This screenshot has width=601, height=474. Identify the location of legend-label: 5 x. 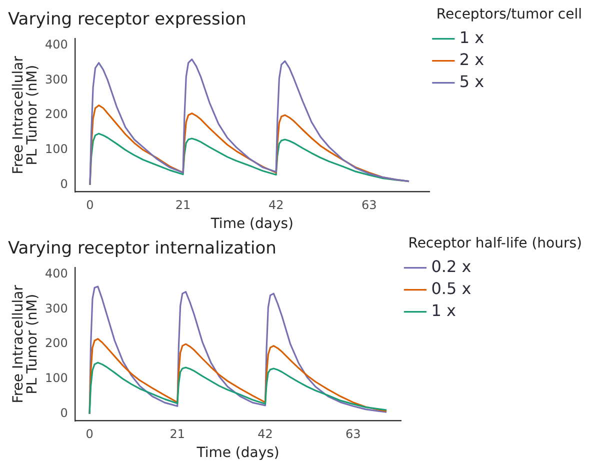
(471, 81).